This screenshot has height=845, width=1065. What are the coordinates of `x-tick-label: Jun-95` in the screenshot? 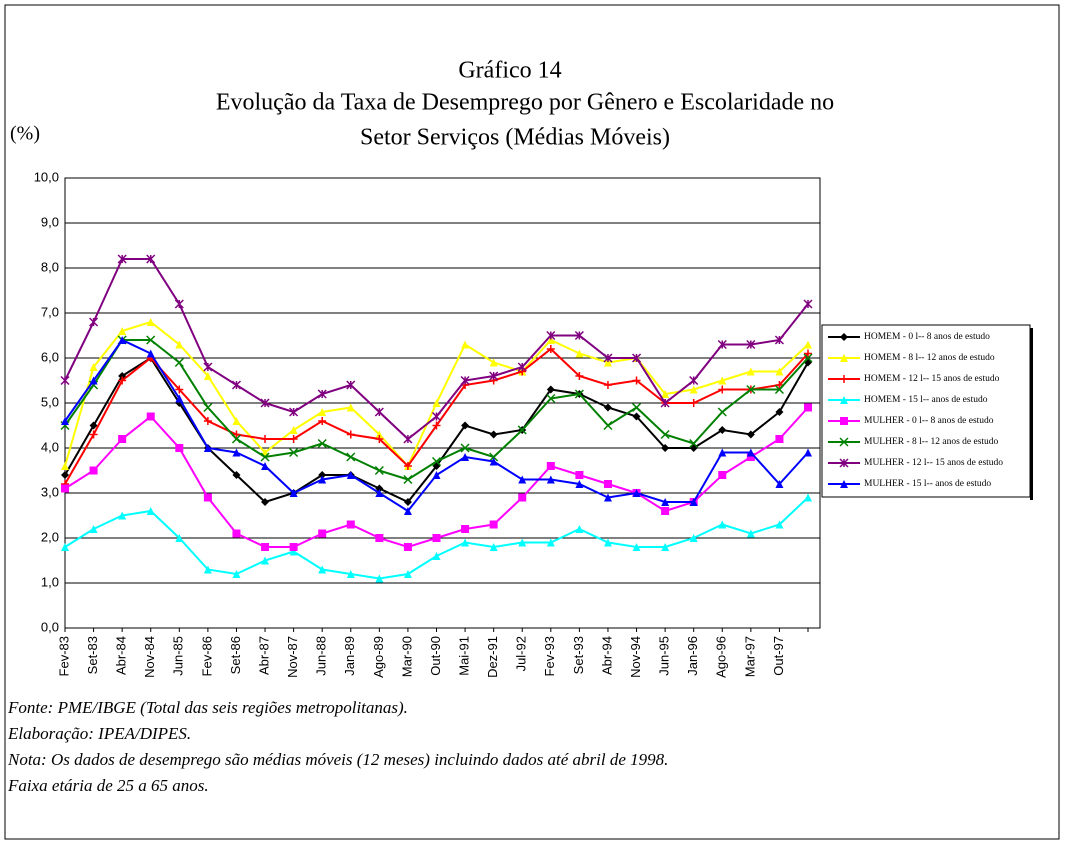 It's located at (664, 656).